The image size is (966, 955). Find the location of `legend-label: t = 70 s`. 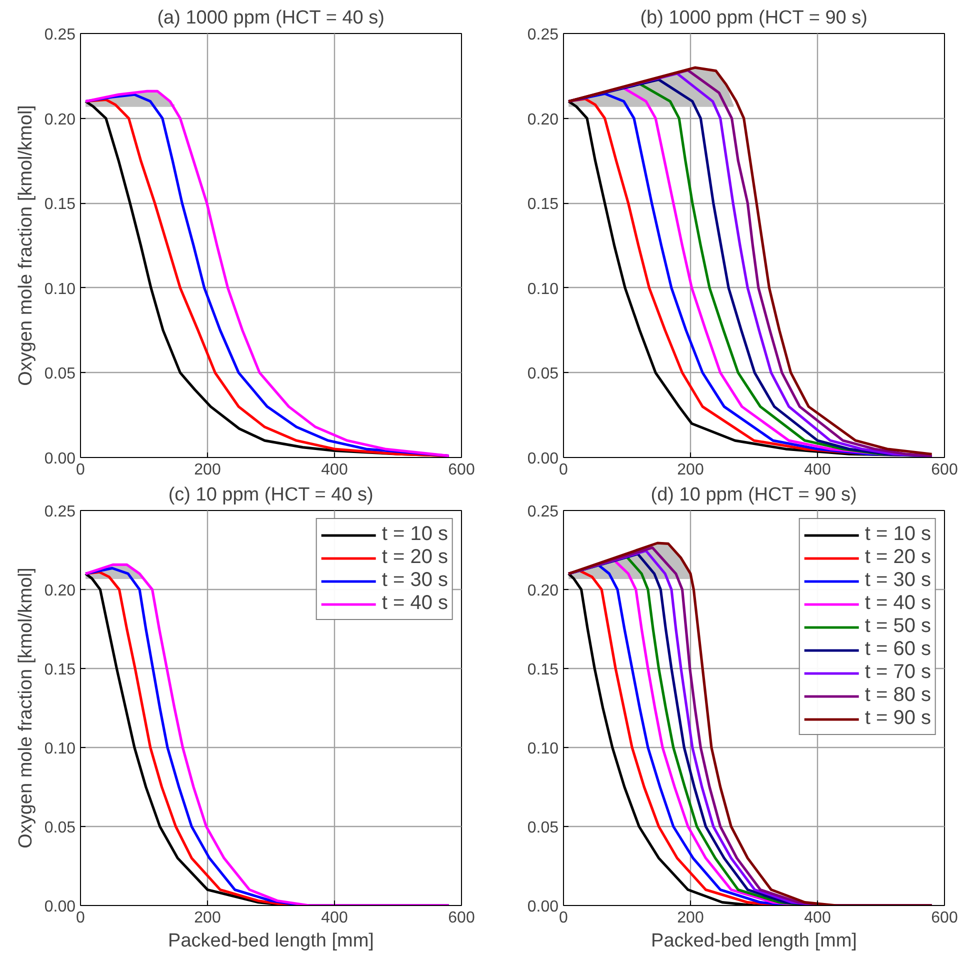

legend-label: t = 70 s is located at coordinates (897, 672).